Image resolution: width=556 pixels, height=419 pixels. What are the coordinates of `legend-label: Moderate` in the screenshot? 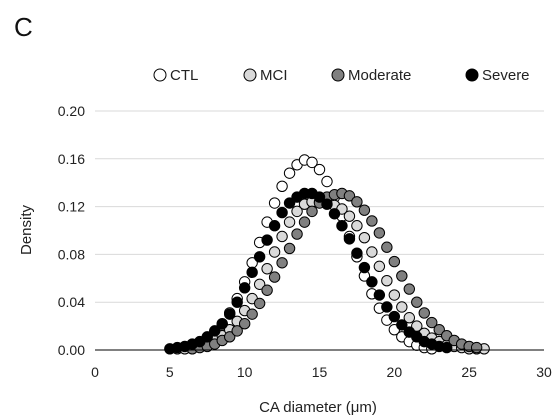 It's located at (379, 75).